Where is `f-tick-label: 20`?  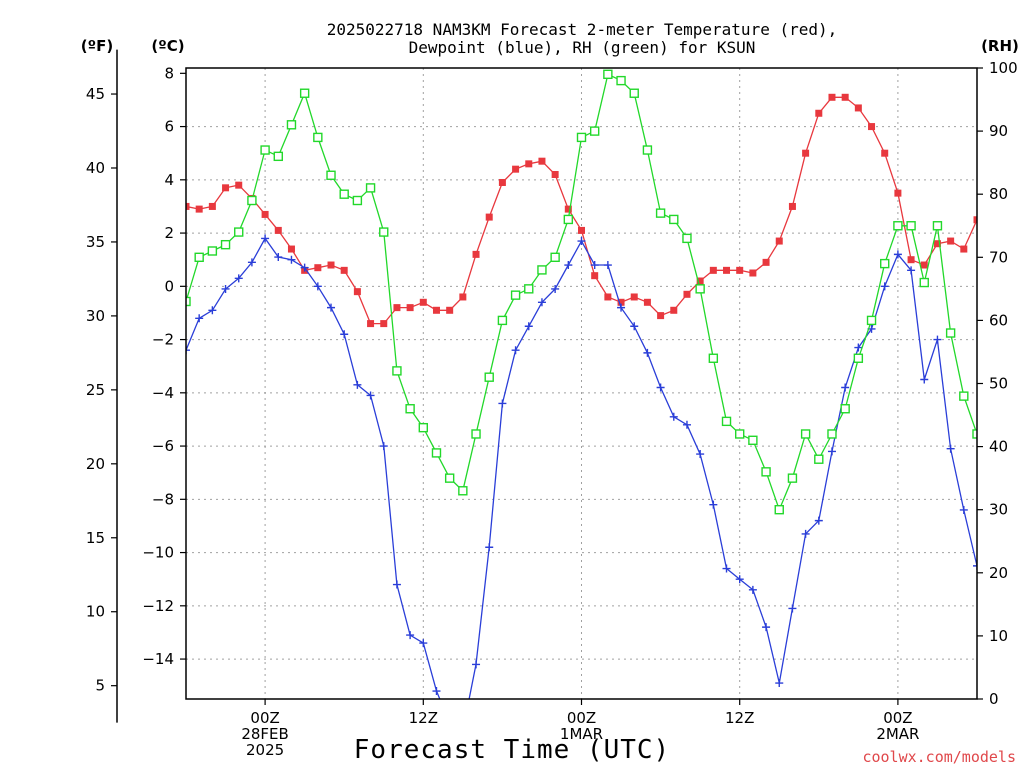 f-tick-label: 20 is located at coordinates (95, 464).